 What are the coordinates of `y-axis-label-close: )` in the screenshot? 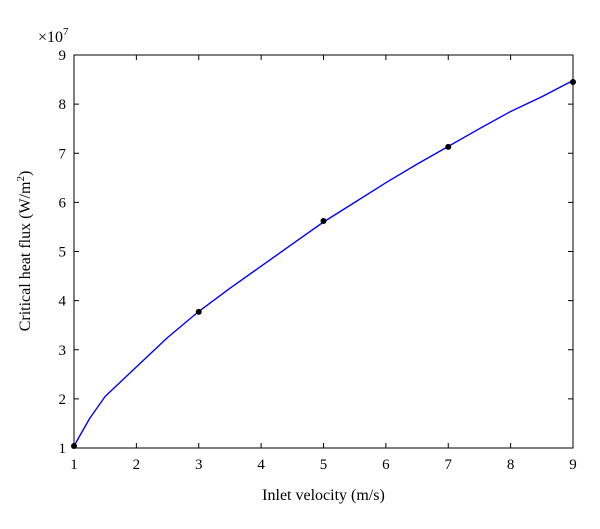 It's located at (25, 173).